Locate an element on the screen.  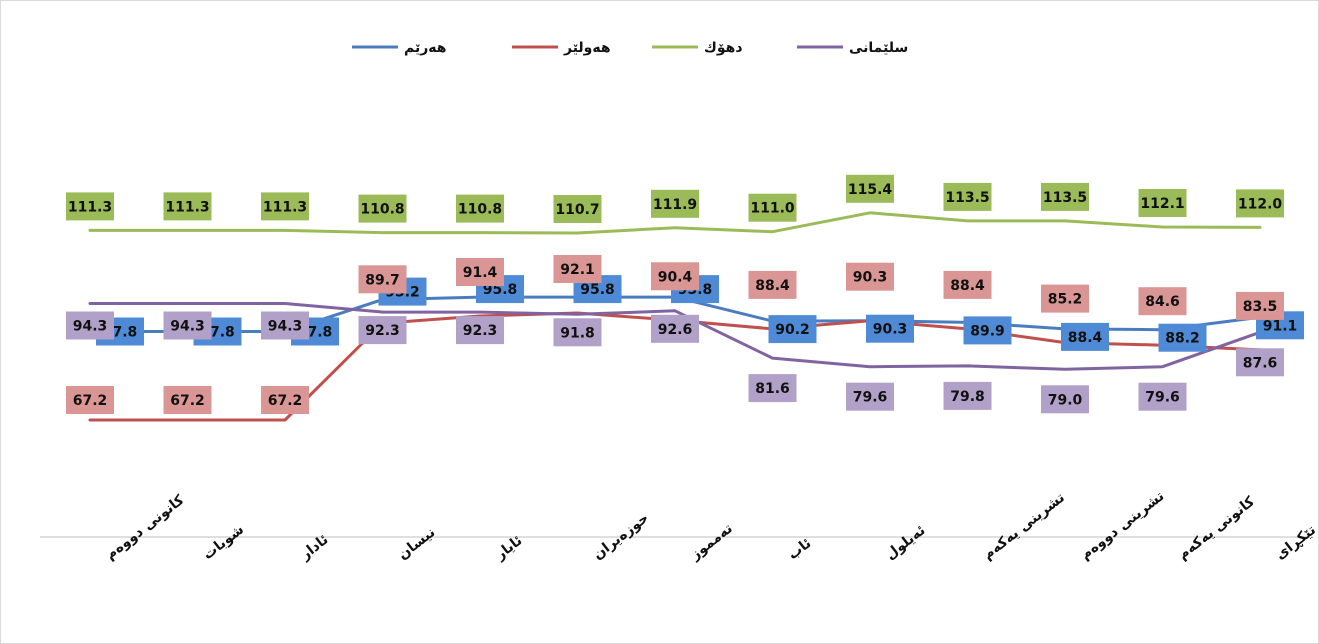
data-label: 88.2 is located at coordinates (1182, 337).